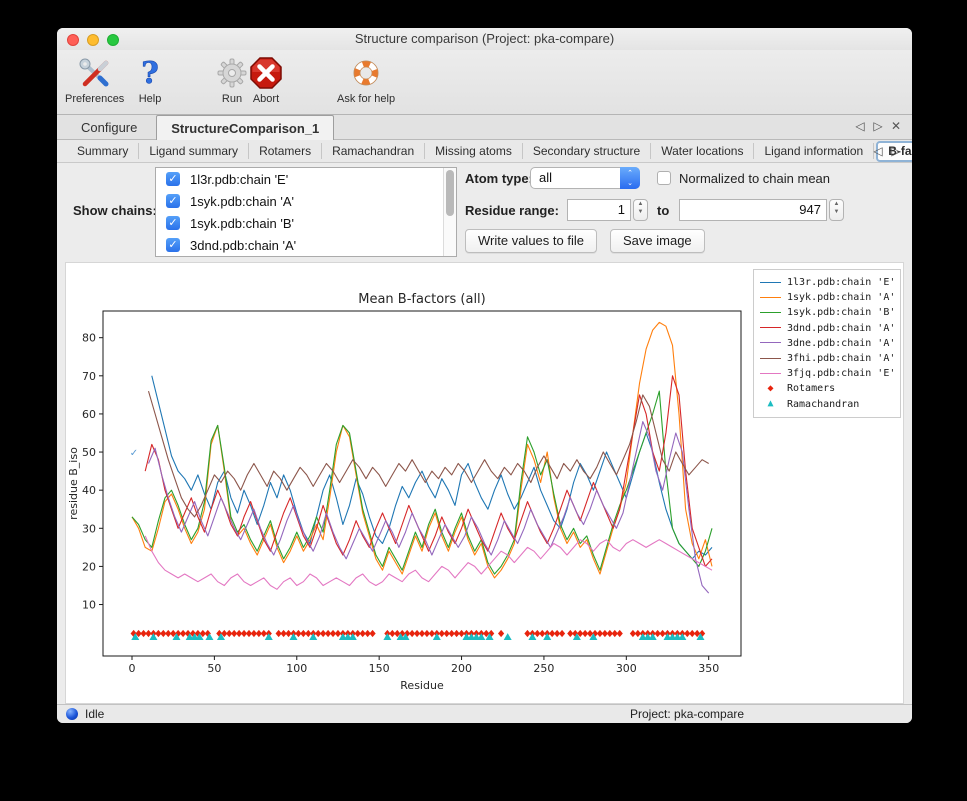 Image resolution: width=967 pixels, height=801 pixels. What do you see at coordinates (245, 127) in the screenshot?
I see `tab-structurecomparison-1: StructureComparison_1` at bounding box center [245, 127].